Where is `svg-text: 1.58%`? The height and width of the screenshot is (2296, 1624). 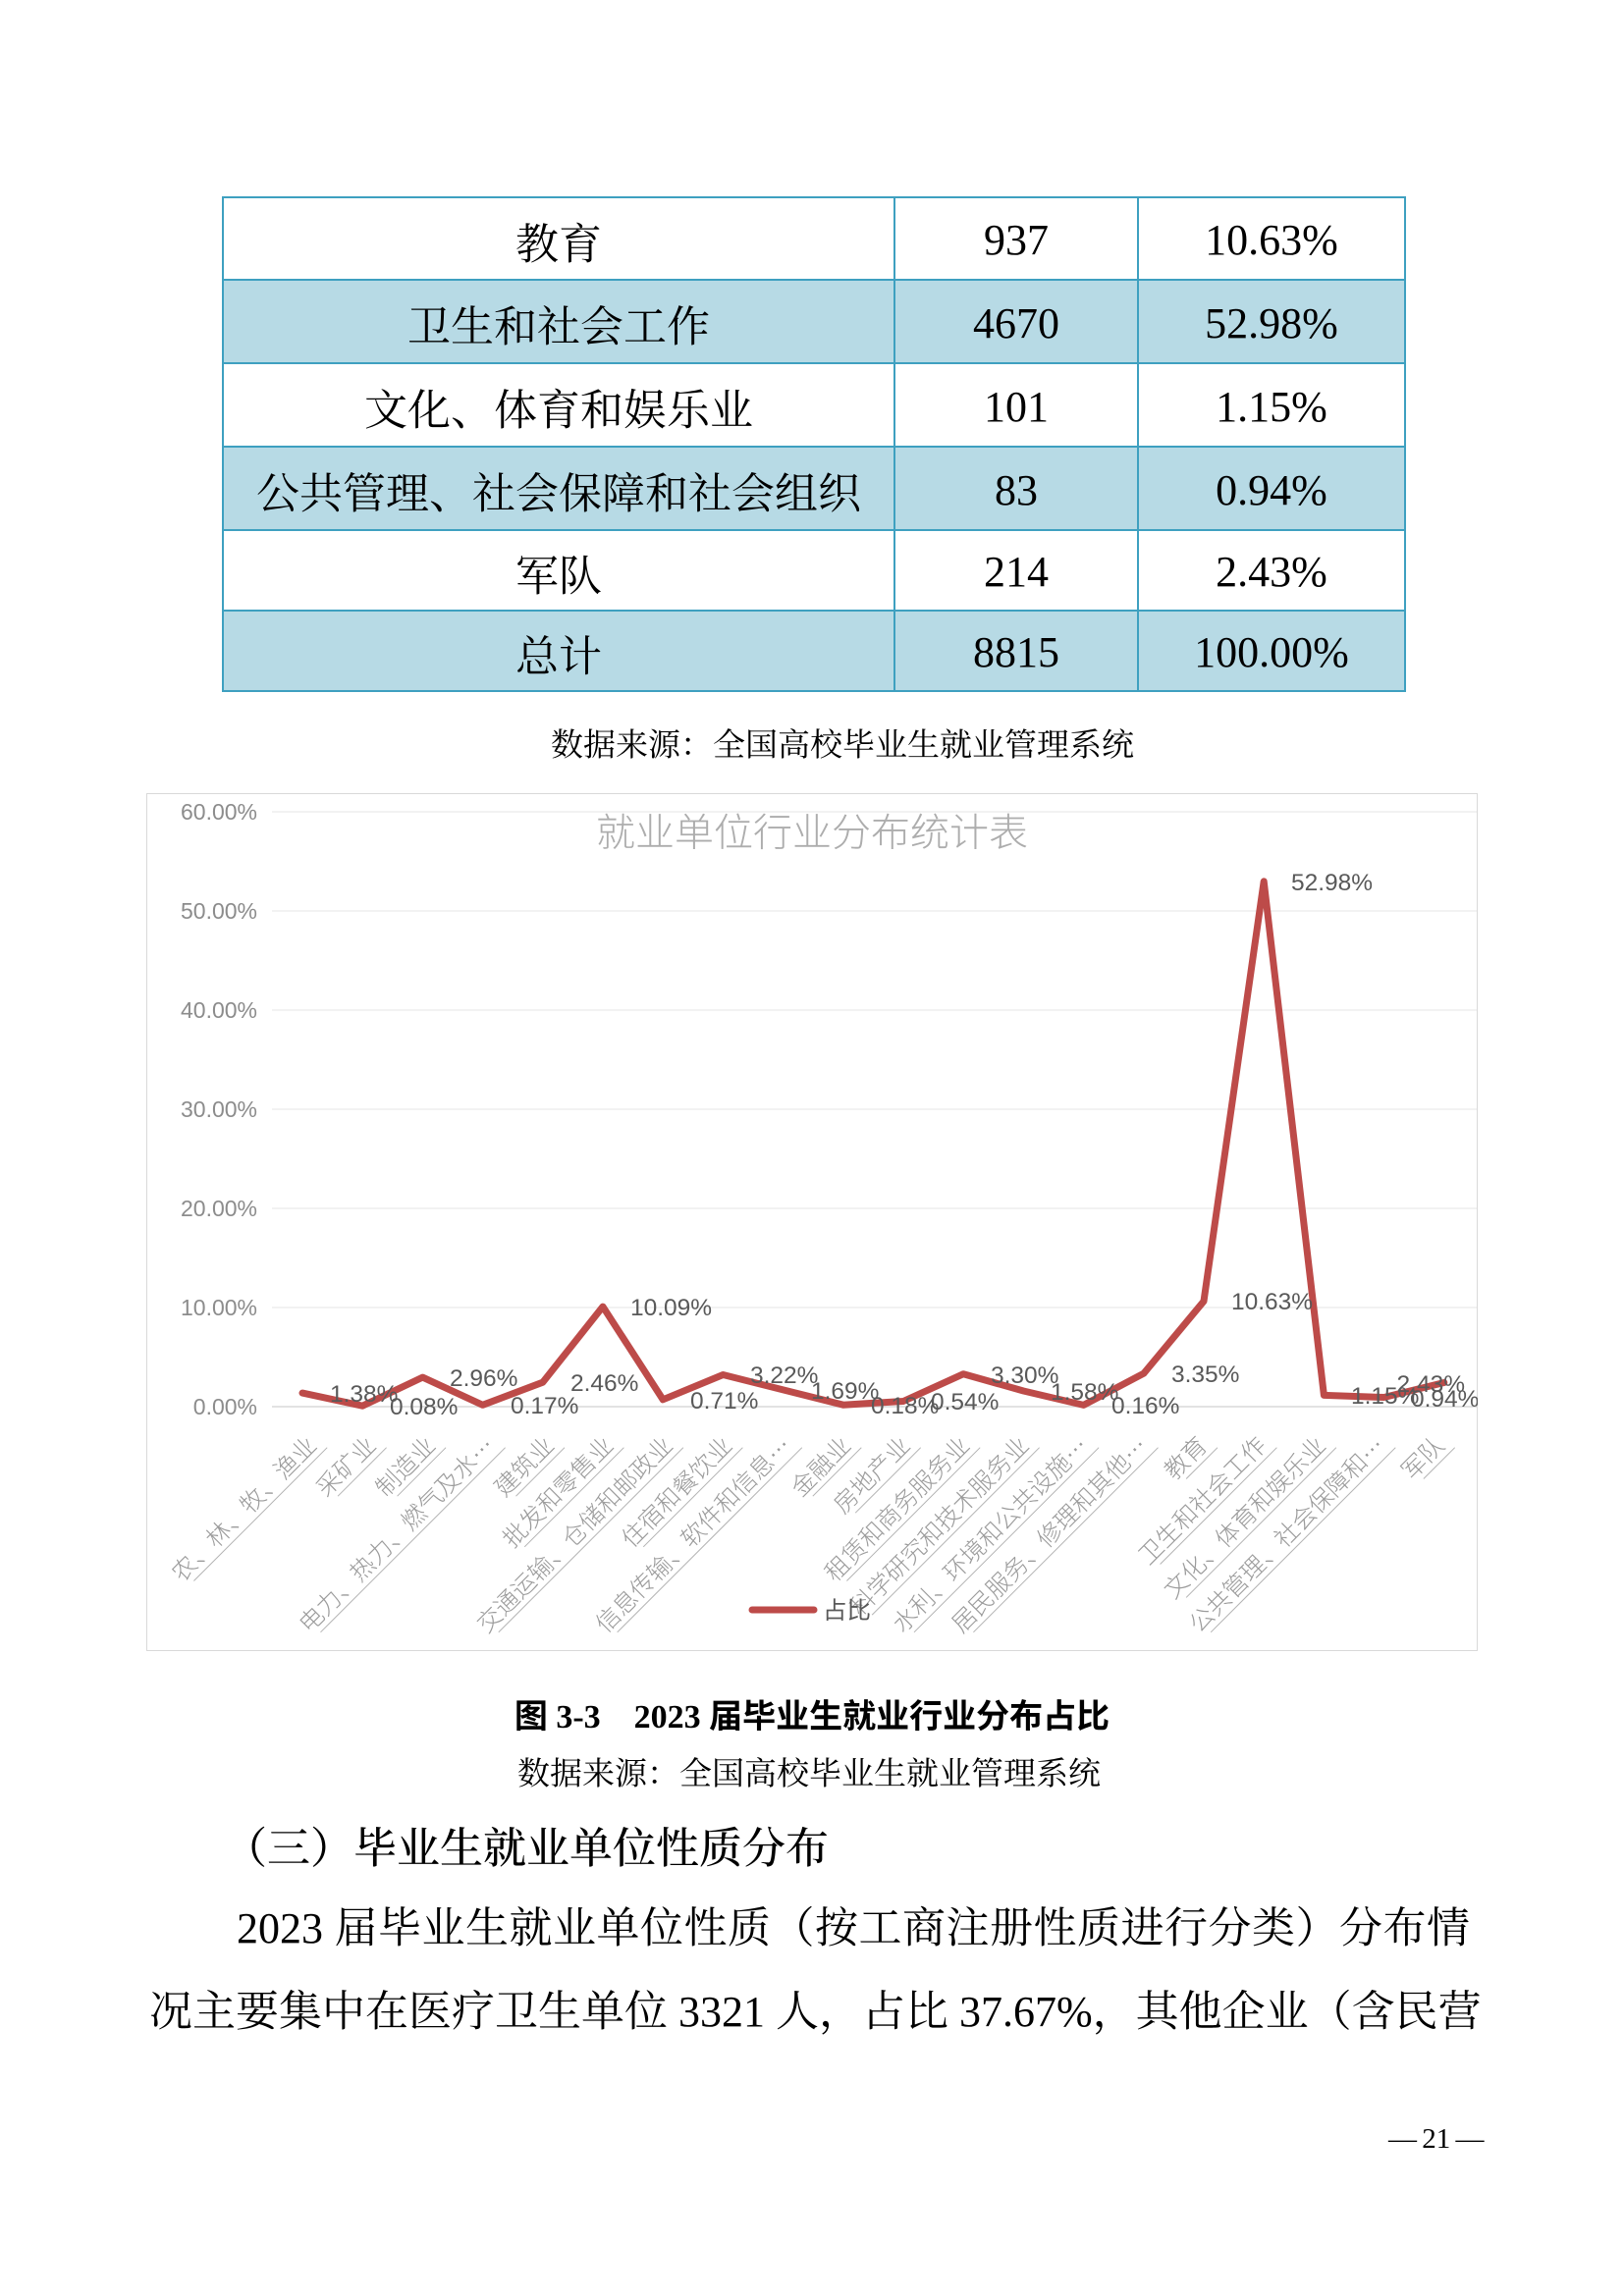
svg-text: 1.58% is located at coordinates (1084, 1392).